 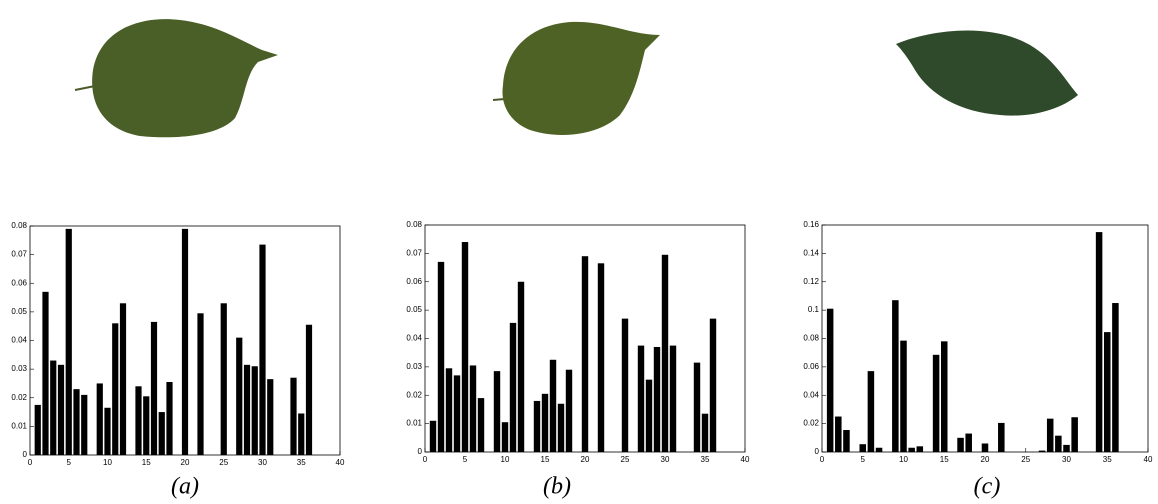 I want to click on y-tick-label: 0.12, so click(x=811, y=281).